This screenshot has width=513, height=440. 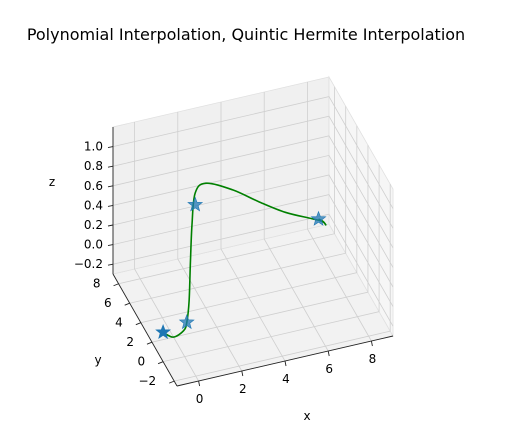 What do you see at coordinates (329, 369) in the screenshot?
I see `x-tick-label: 6` at bounding box center [329, 369].